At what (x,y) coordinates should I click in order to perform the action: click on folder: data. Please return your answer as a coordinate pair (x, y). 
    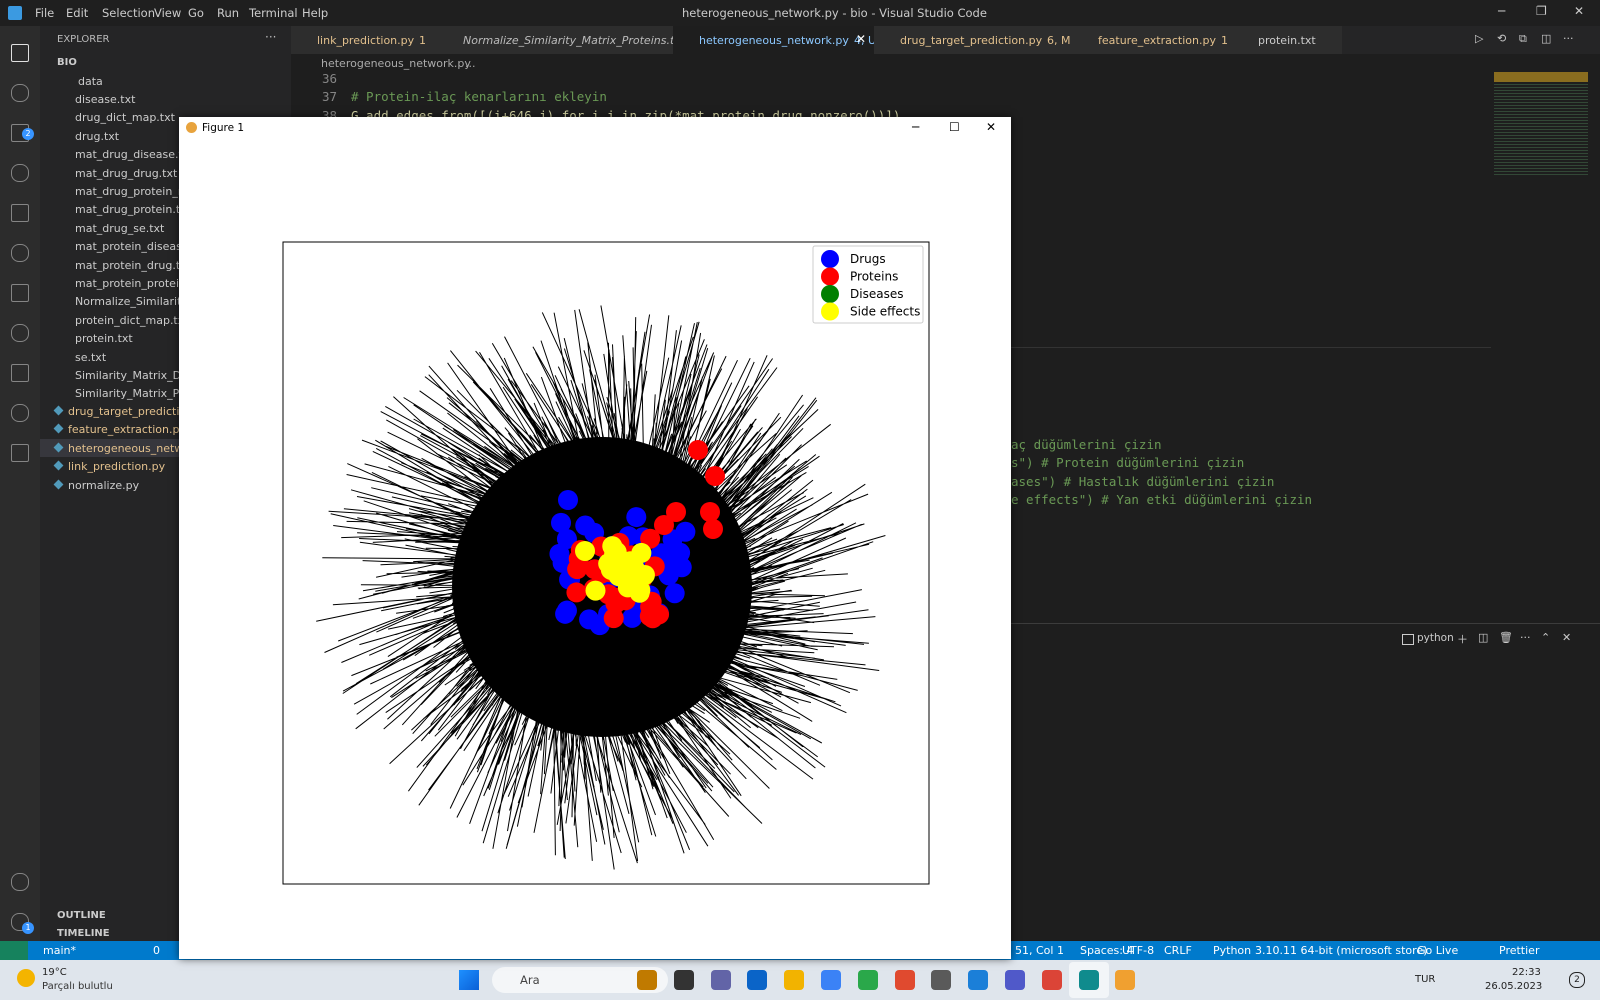
    Looking at the image, I should click on (90, 81).